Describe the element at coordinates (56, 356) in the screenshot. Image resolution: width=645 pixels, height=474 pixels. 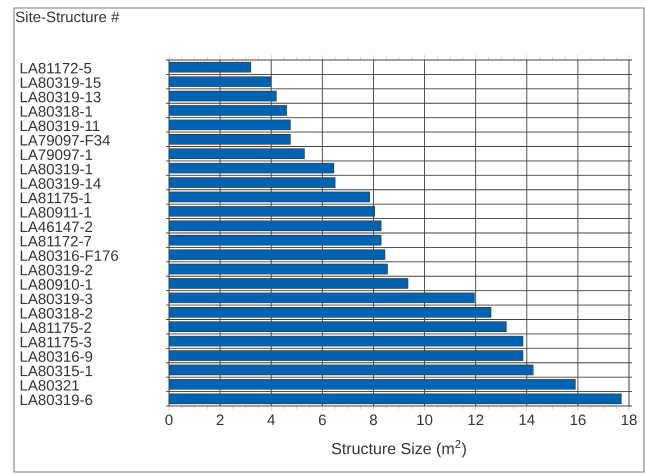
I see `y-tick-label: LA80316-9` at that location.